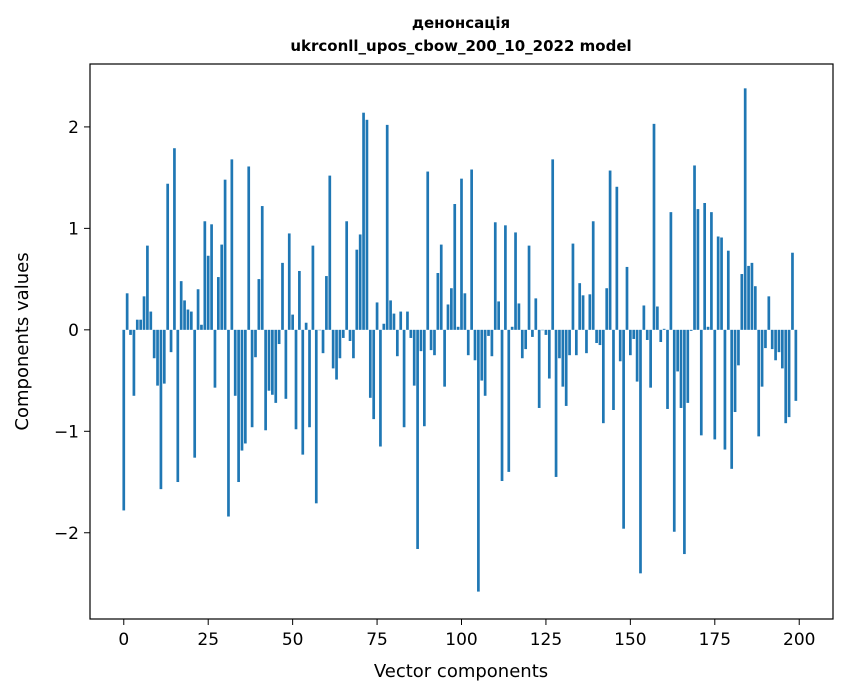 The width and height of the screenshot is (847, 696). Describe the element at coordinates (715, 640) in the screenshot. I see `x-tick-label: 175` at that location.